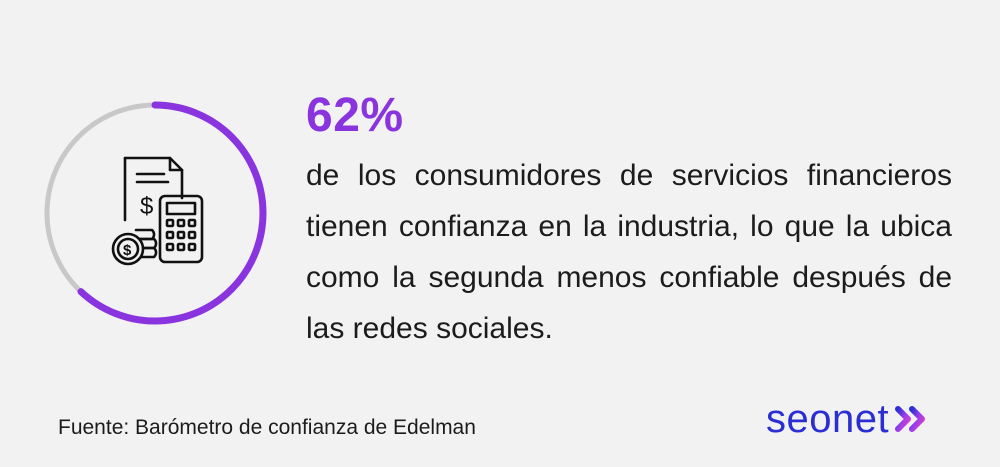 The width and height of the screenshot is (1000, 467). I want to click on brand-logo: seonet, so click(848, 419).